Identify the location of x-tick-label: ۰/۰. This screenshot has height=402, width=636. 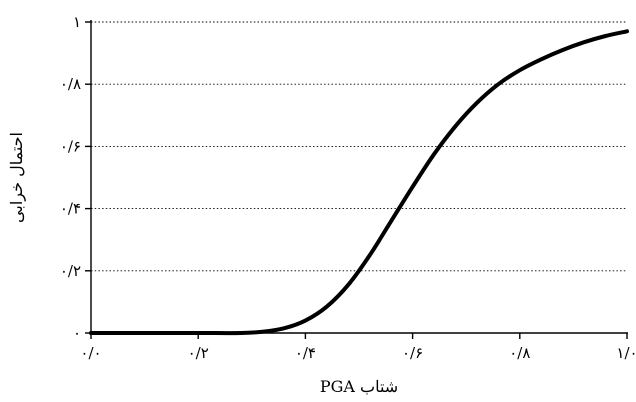
(90, 353).